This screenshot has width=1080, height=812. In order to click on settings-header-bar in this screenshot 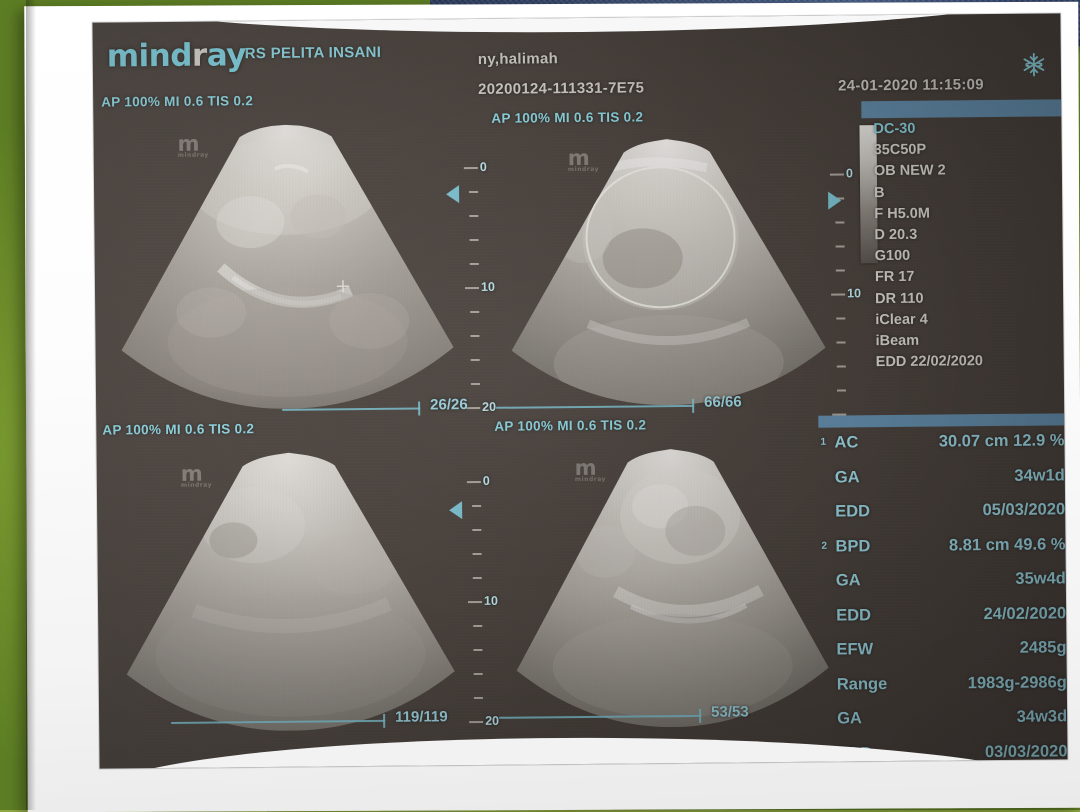, I will do `click(961, 108)`.